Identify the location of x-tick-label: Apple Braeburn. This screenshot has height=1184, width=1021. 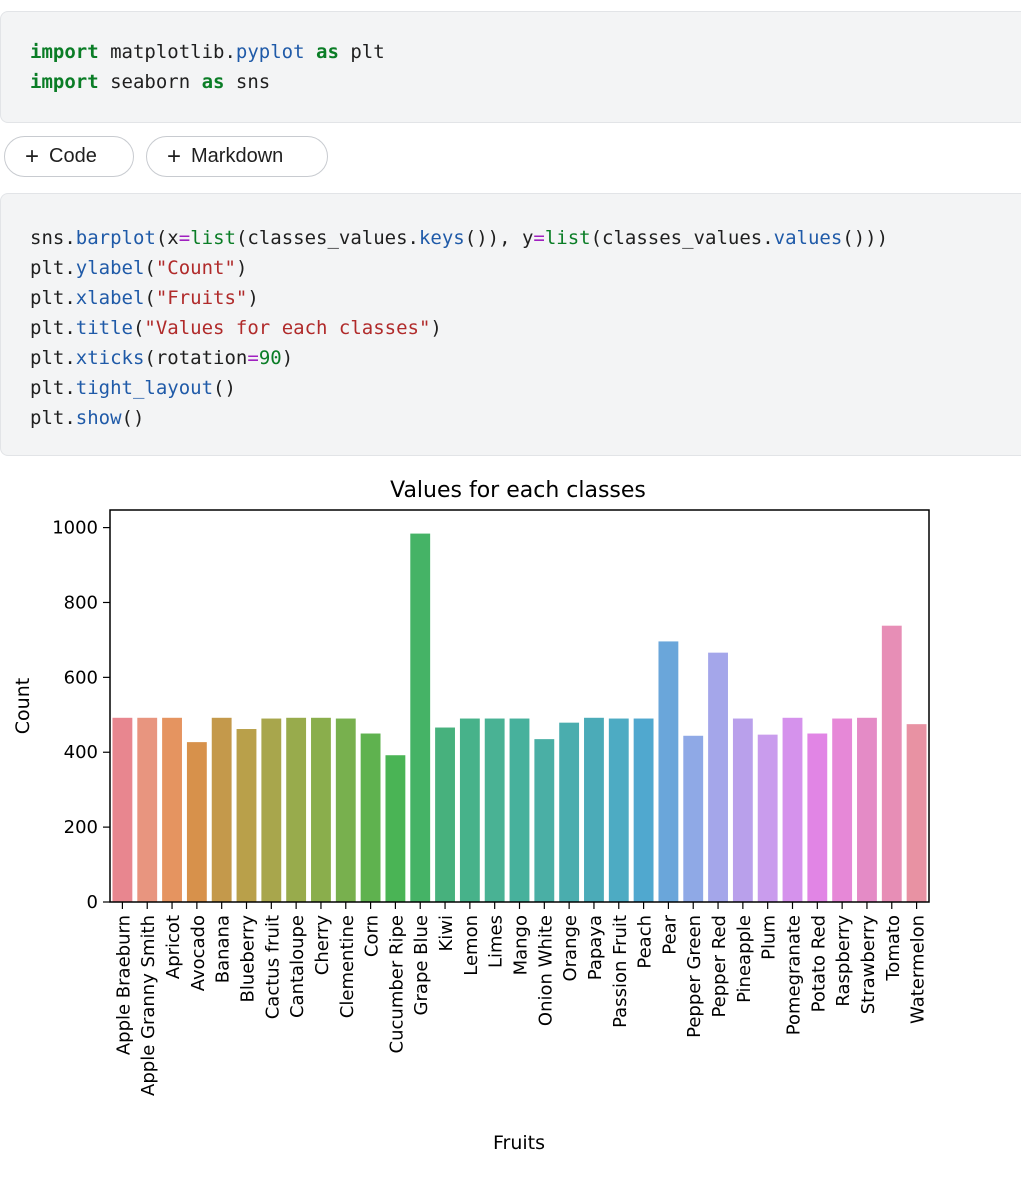
(123, 985).